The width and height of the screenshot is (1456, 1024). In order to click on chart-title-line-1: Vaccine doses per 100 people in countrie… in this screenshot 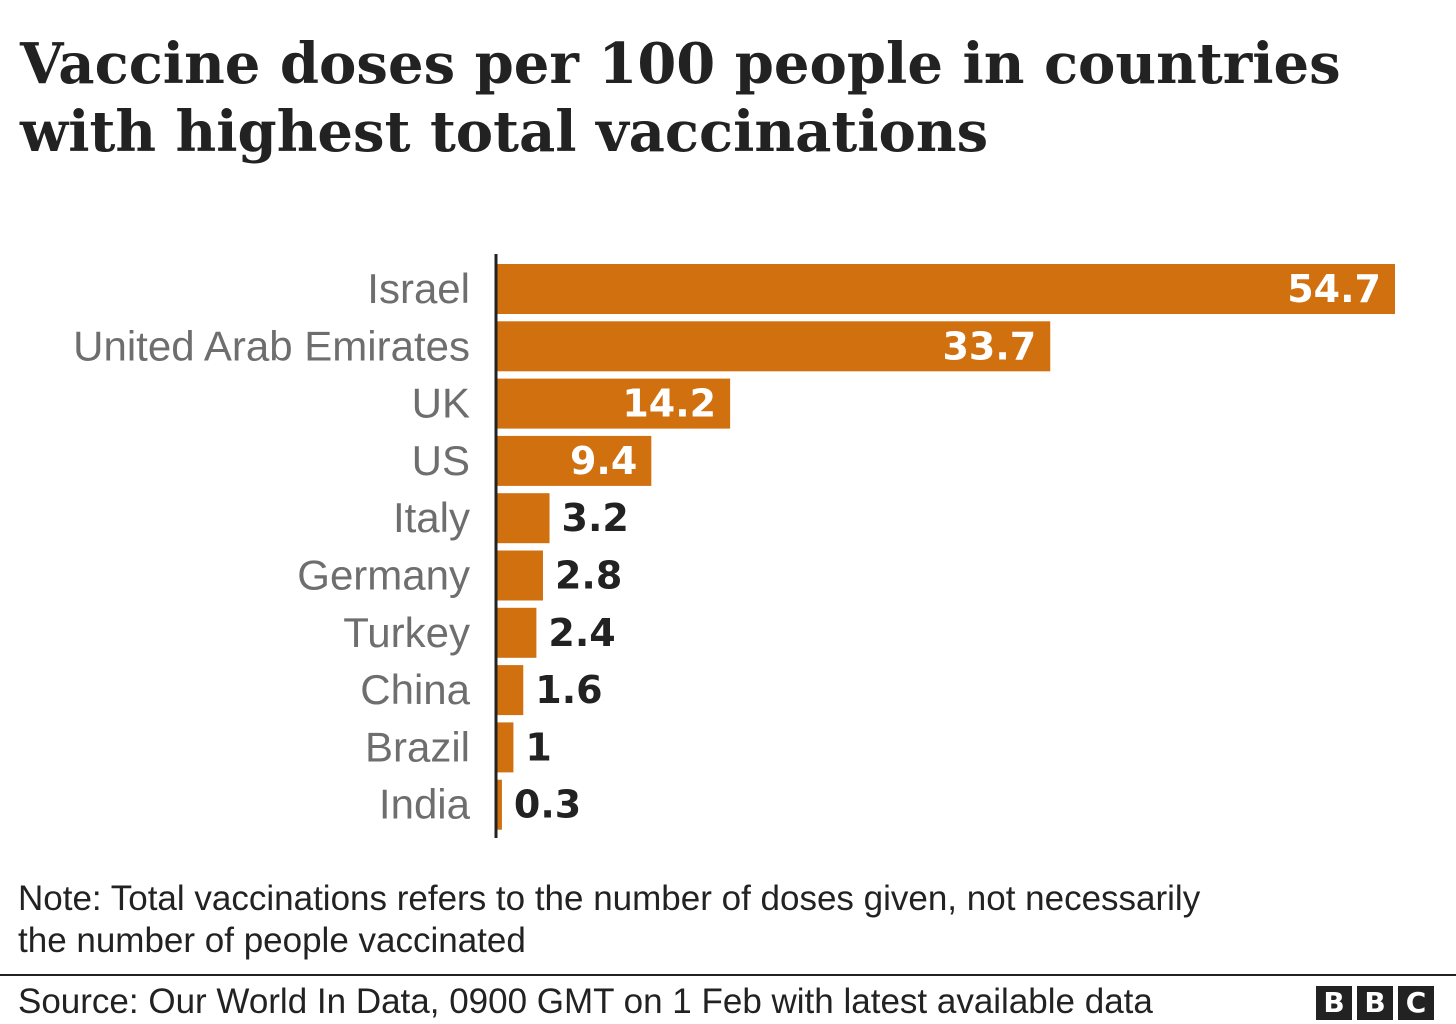, I will do `click(680, 64)`.